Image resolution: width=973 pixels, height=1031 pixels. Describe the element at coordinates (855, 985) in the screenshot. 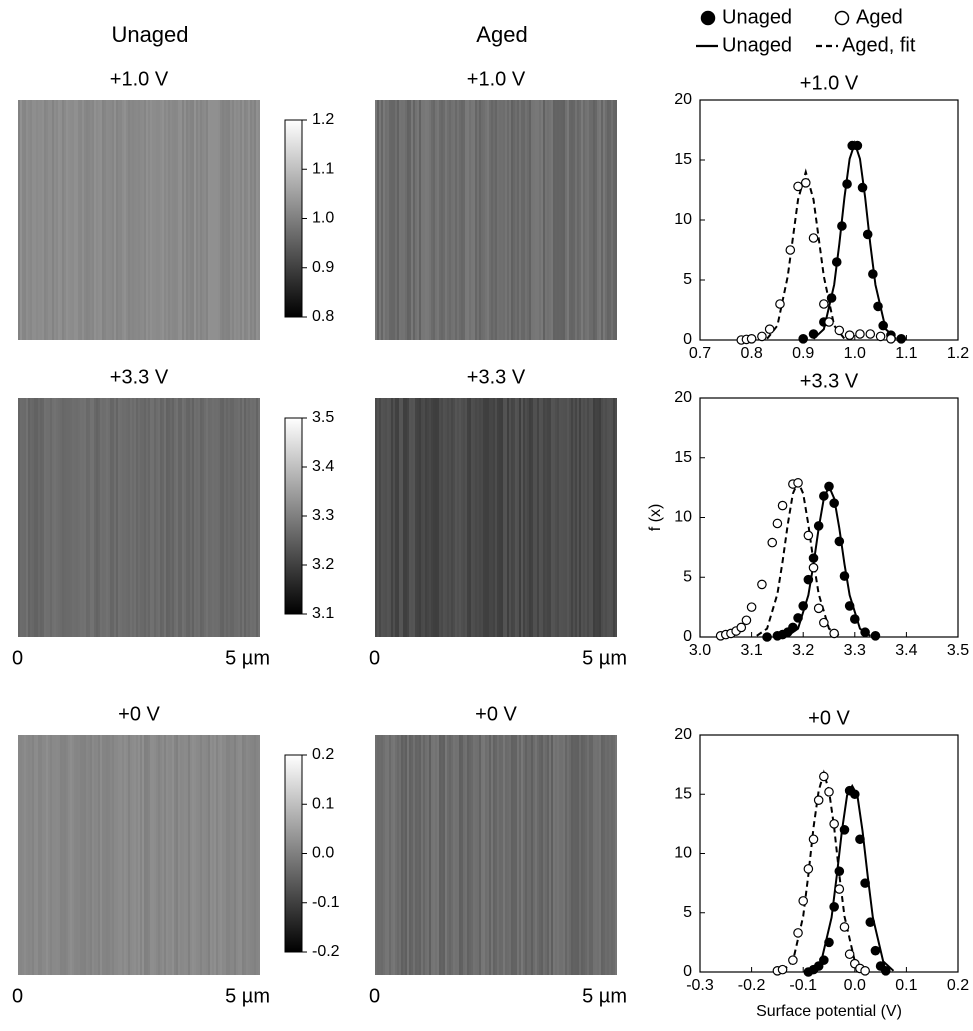

I see `x-tick-label: 0.0` at that location.